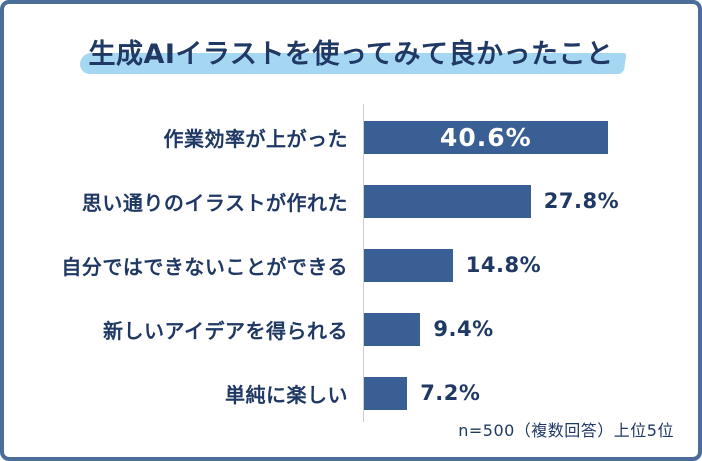 This screenshot has height=461, width=702. I want to click on value-label: 40.6%, so click(485, 137).